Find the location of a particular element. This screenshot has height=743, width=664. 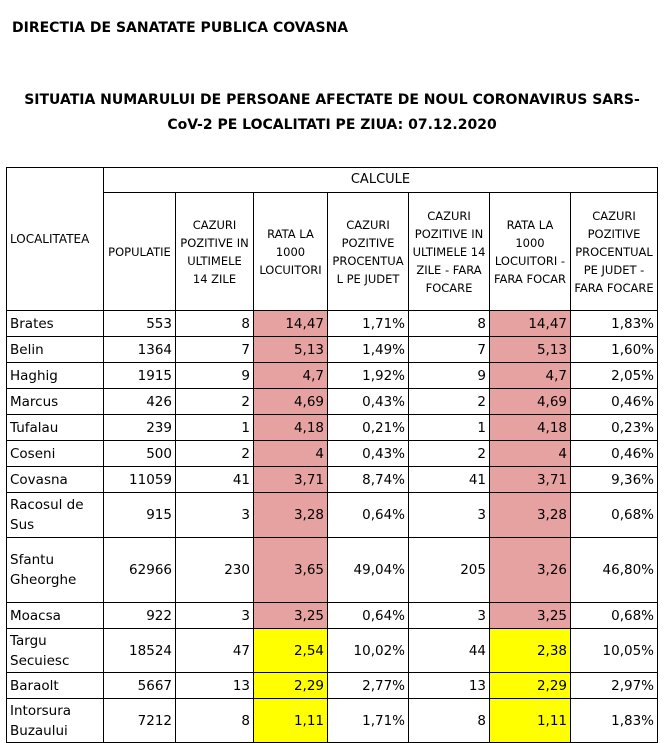

cell: 2,54 is located at coordinates (290, 650).